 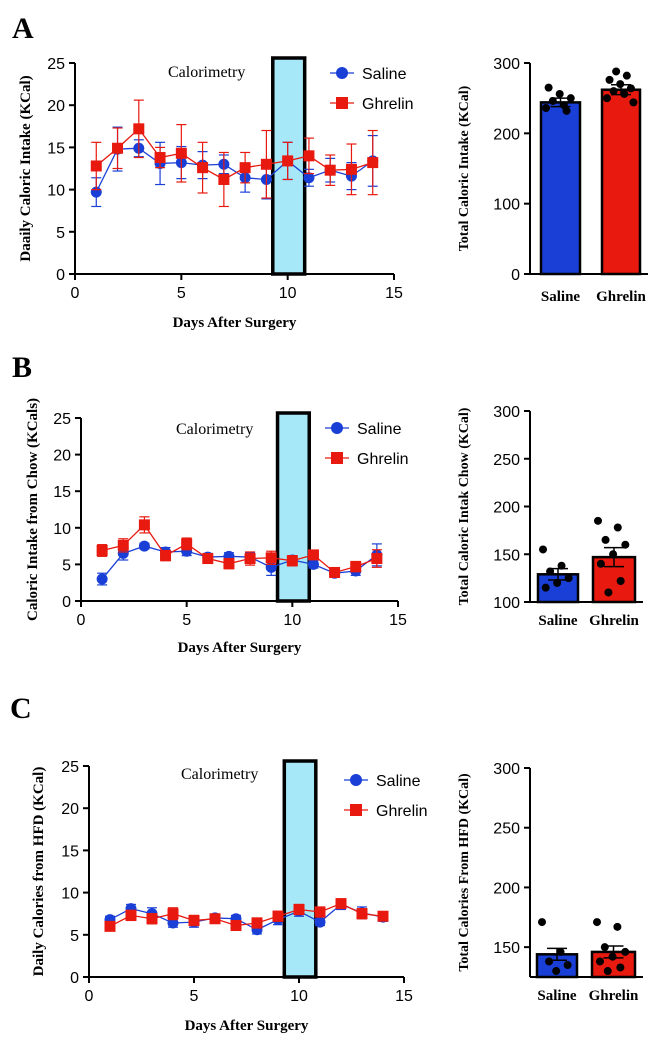 I want to click on y-tick-label: 25, so click(x=62, y=419).